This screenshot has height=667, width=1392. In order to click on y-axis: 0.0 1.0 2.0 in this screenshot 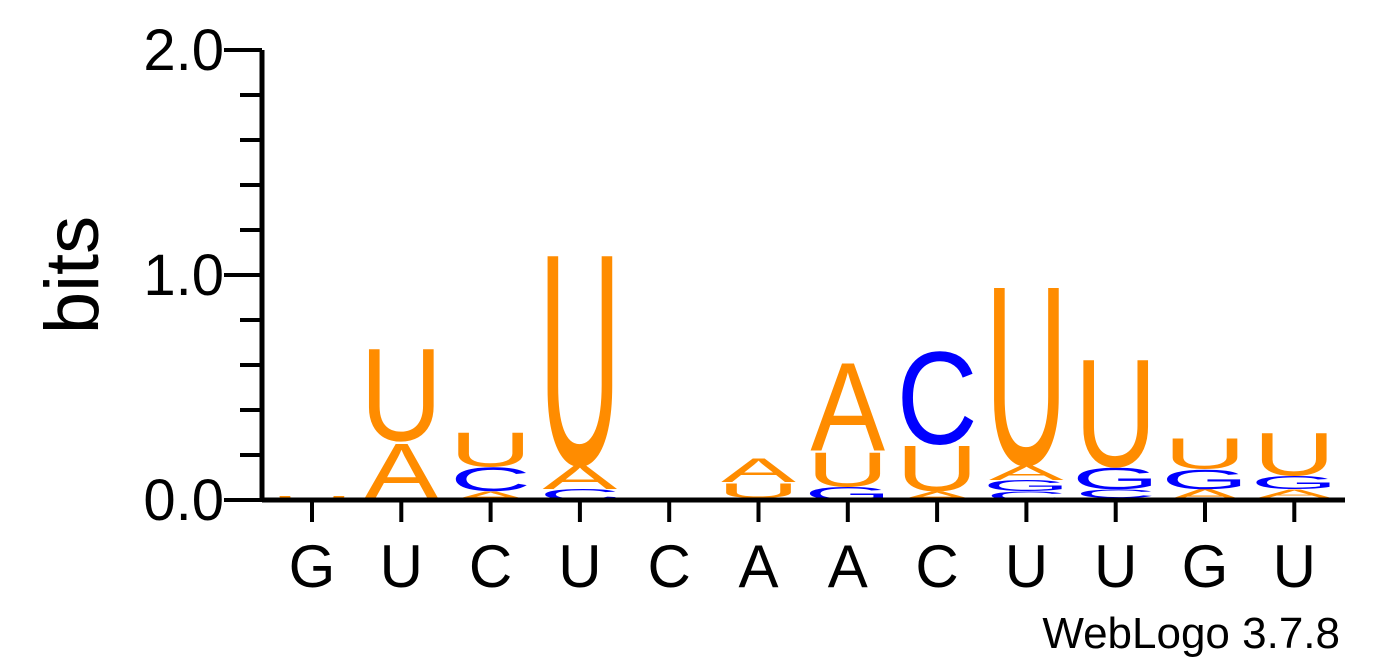, I will do `click(204, 275)`.